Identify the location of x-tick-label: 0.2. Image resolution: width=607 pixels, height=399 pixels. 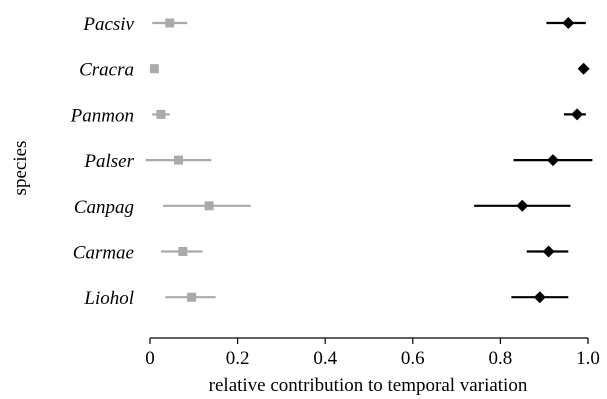
(238, 358).